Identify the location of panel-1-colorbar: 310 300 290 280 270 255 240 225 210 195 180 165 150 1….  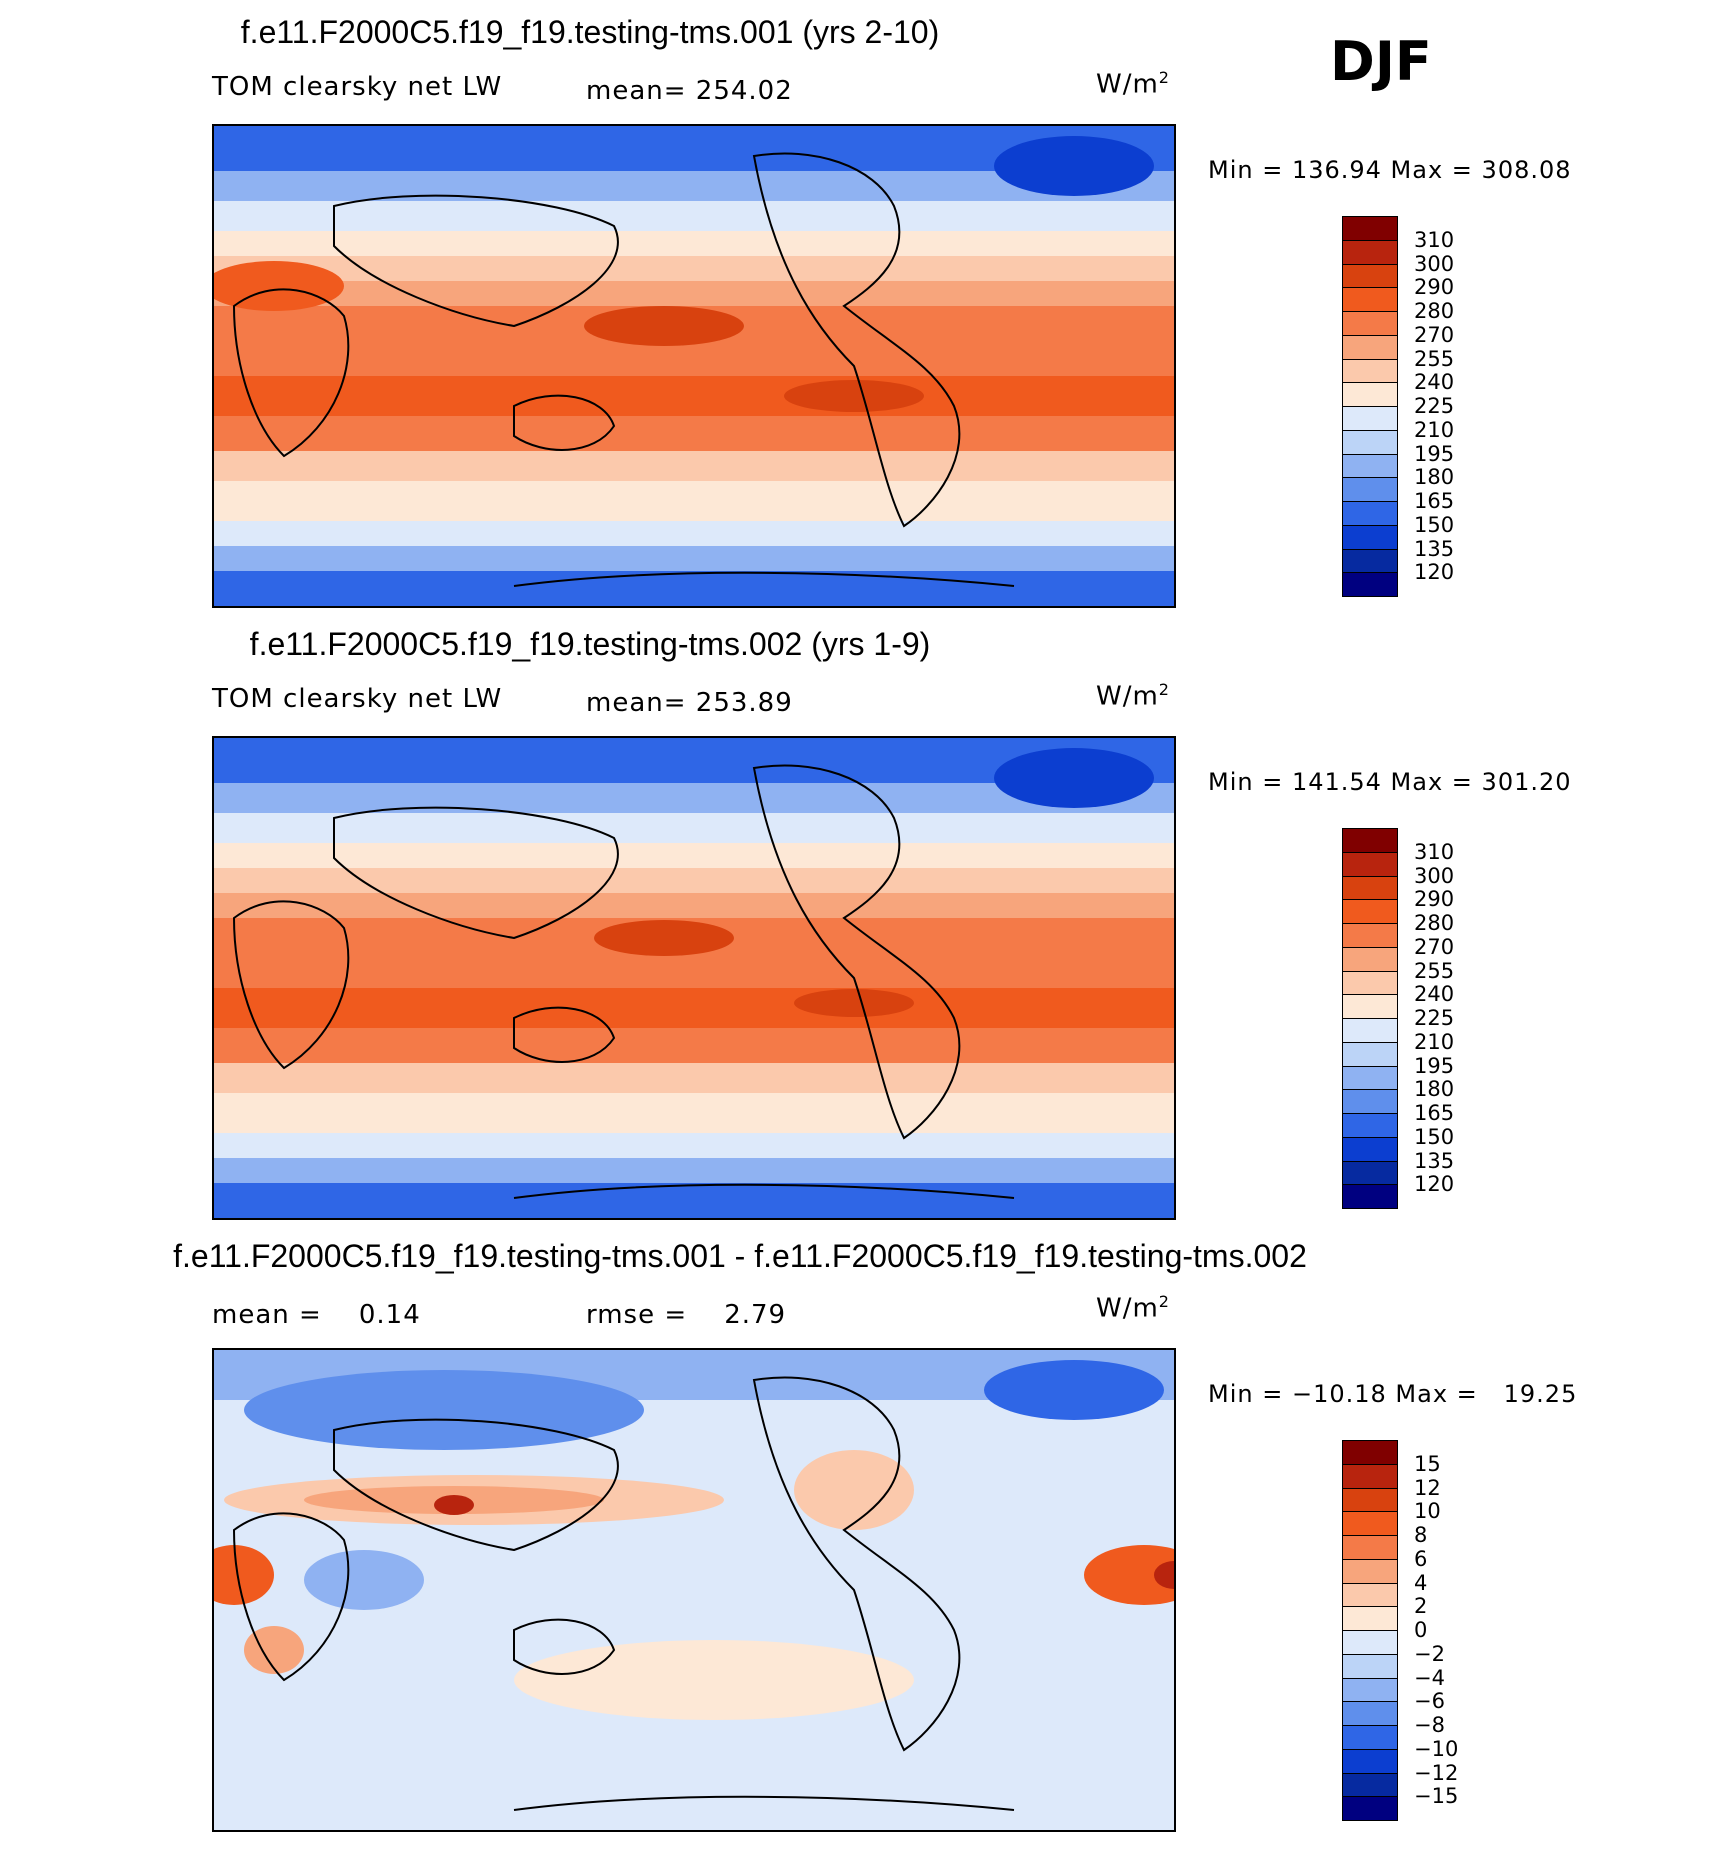
(1398, 406).